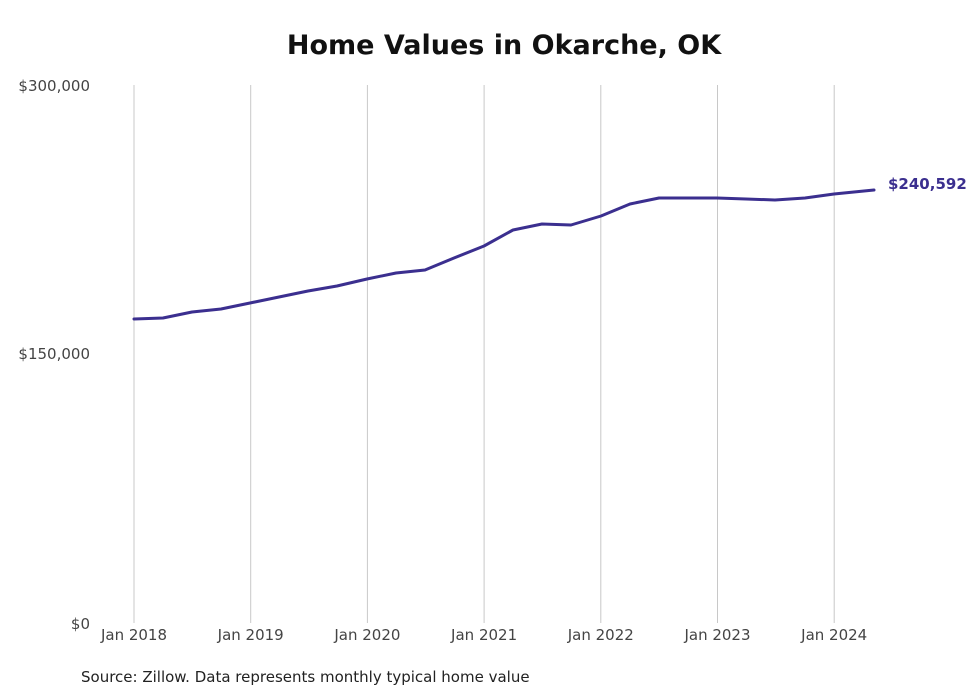 Image resolution: width=980 pixels, height=699 pixels. What do you see at coordinates (80, 624) in the screenshot?
I see `y-tick-0: $0` at bounding box center [80, 624].